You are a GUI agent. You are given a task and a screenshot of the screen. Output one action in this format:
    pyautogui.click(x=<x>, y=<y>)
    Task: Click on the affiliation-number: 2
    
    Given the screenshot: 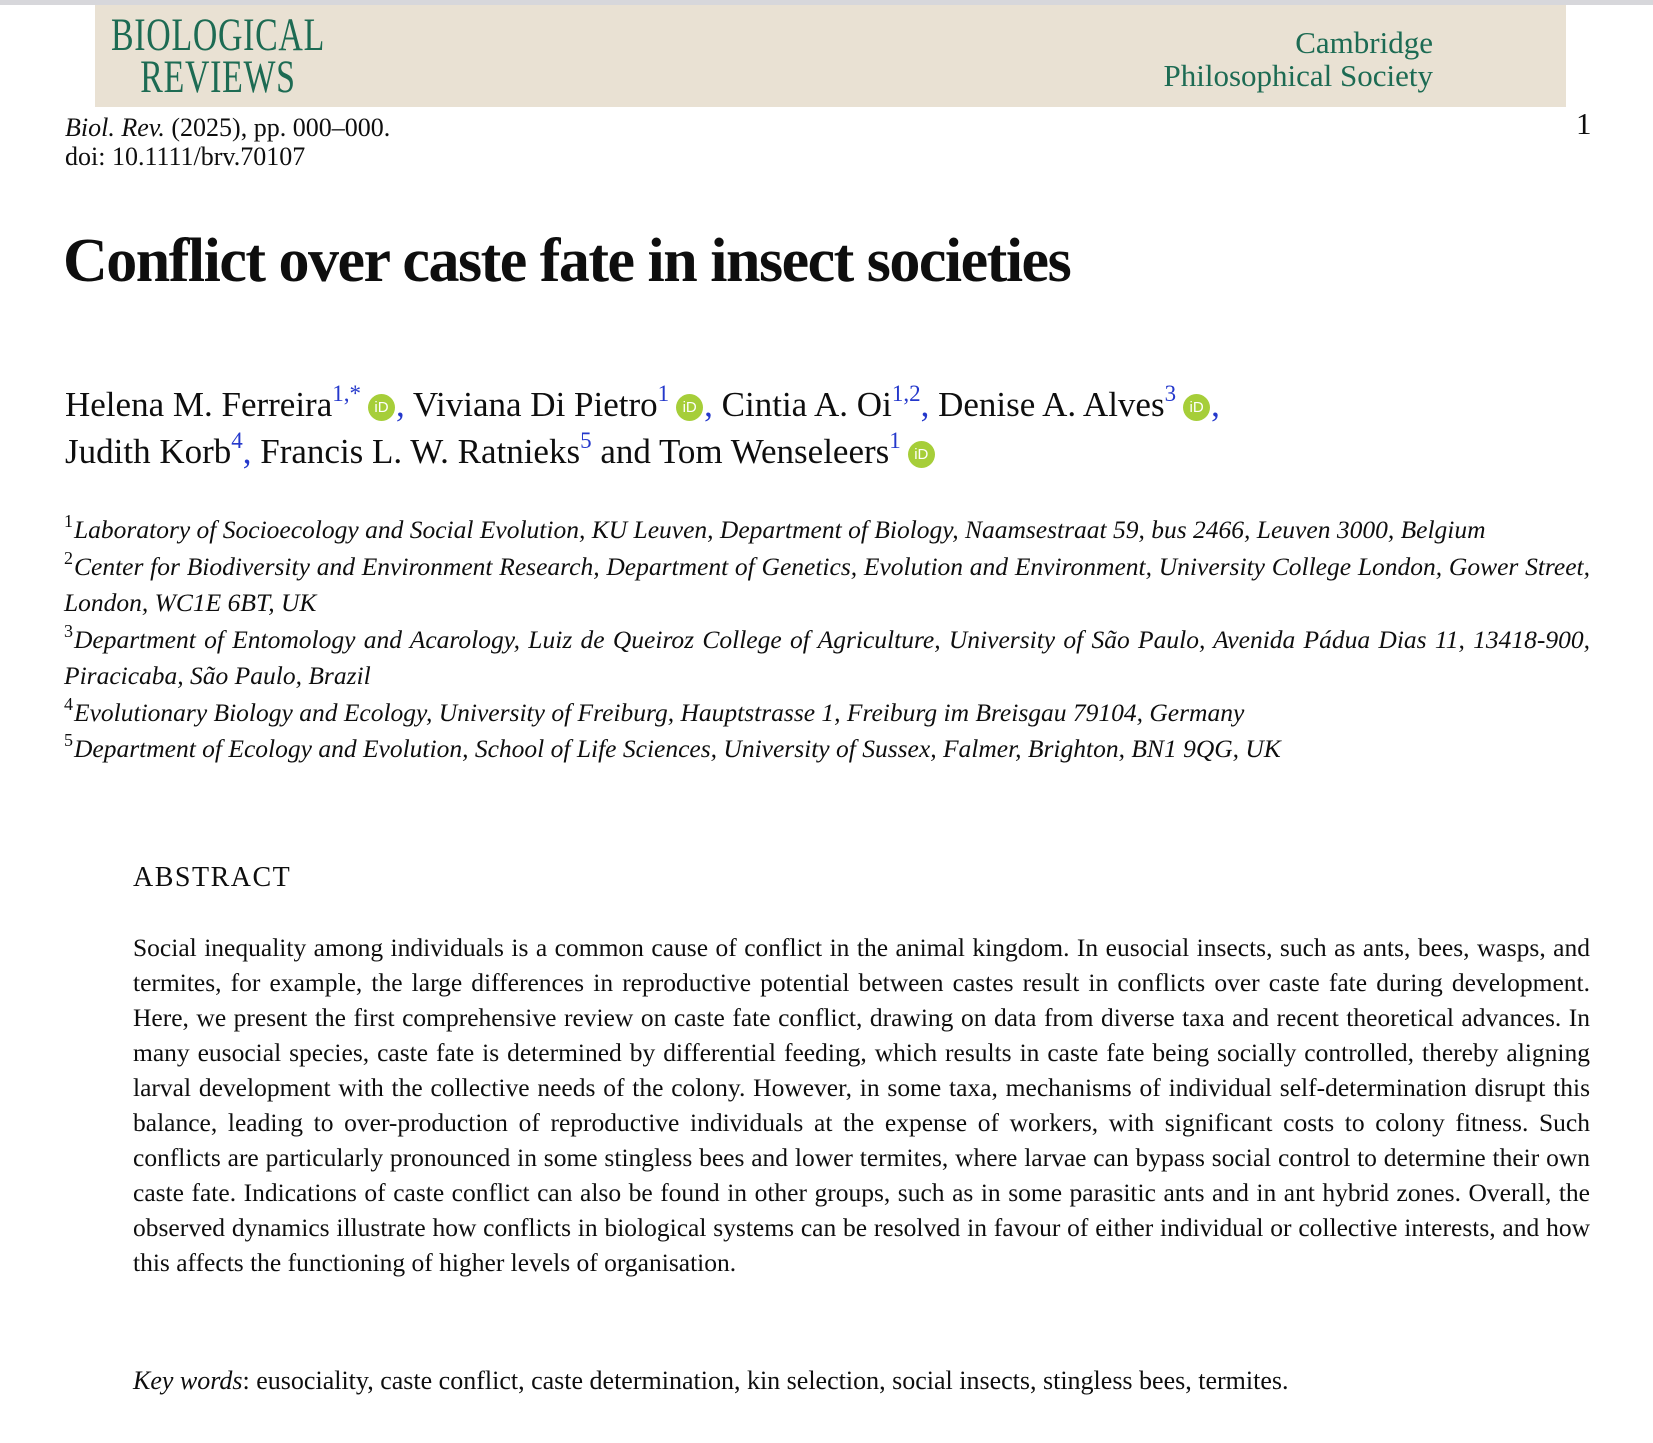 What is the action you would take?
    pyautogui.click(x=68, y=557)
    